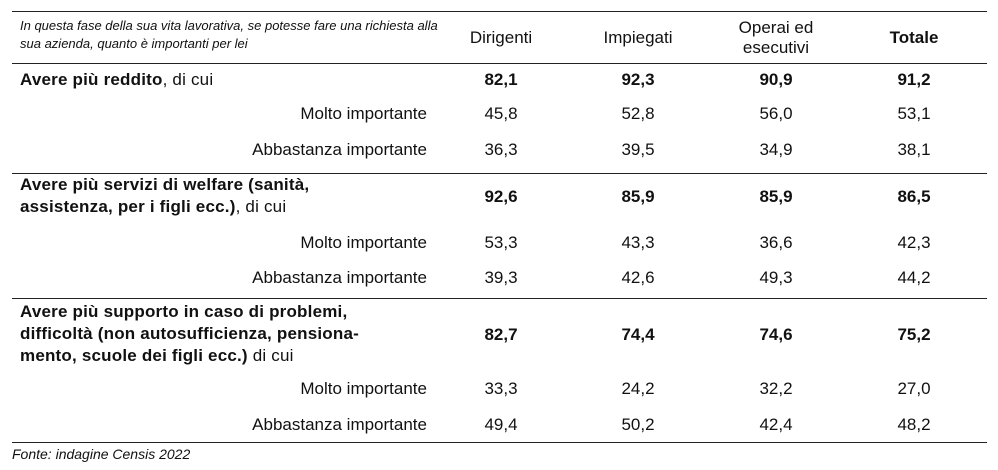  What do you see at coordinates (501, 37) in the screenshot?
I see `col-header-dirigenti: Dirigenti` at bounding box center [501, 37].